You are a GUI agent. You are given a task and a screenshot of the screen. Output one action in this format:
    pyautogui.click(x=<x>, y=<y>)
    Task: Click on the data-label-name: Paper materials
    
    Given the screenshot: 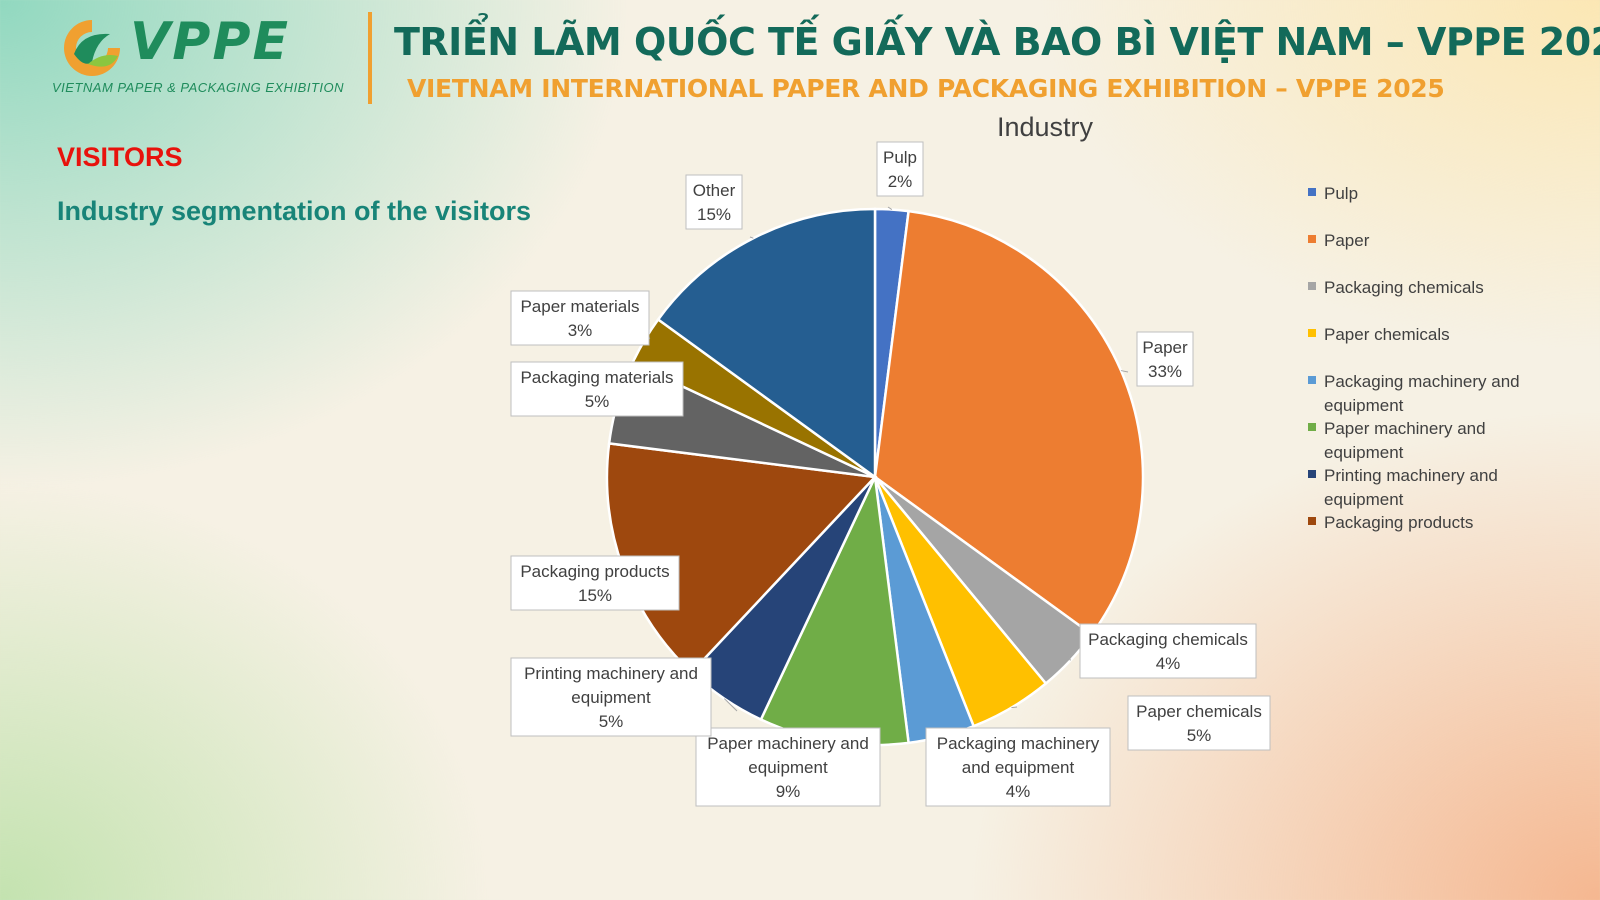 What is the action you would take?
    pyautogui.click(x=579, y=306)
    